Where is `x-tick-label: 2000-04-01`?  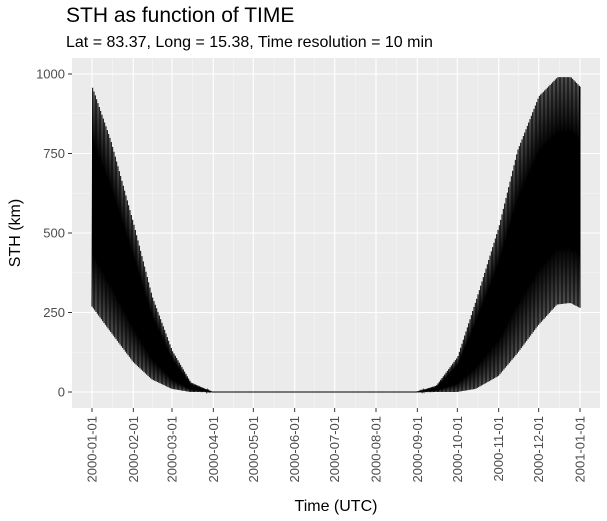
x-tick-label: 2000-04-01 is located at coordinates (213, 449).